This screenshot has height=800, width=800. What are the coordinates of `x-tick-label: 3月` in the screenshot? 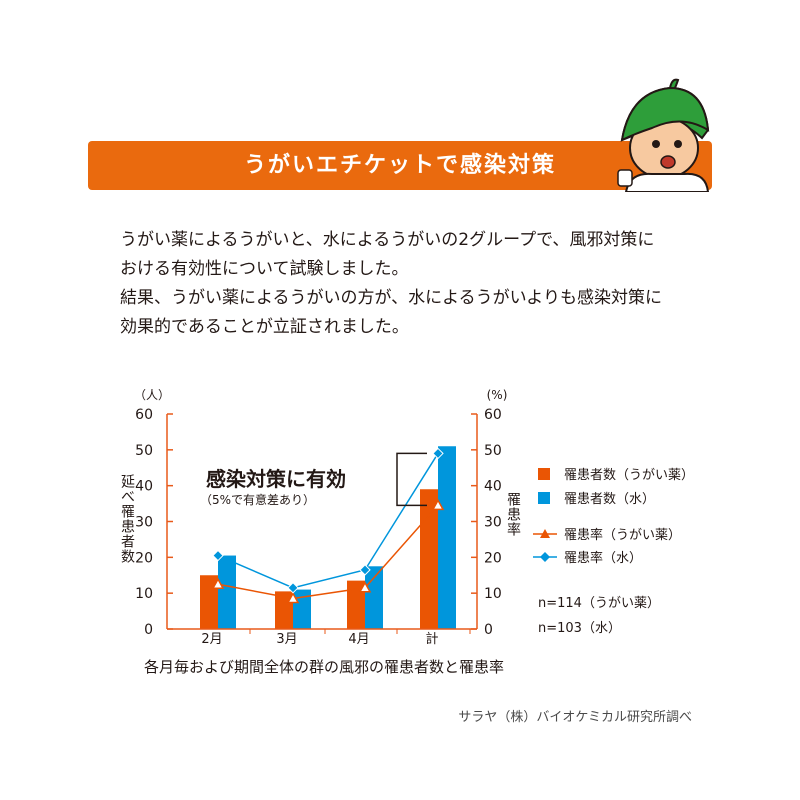 It's located at (286, 639).